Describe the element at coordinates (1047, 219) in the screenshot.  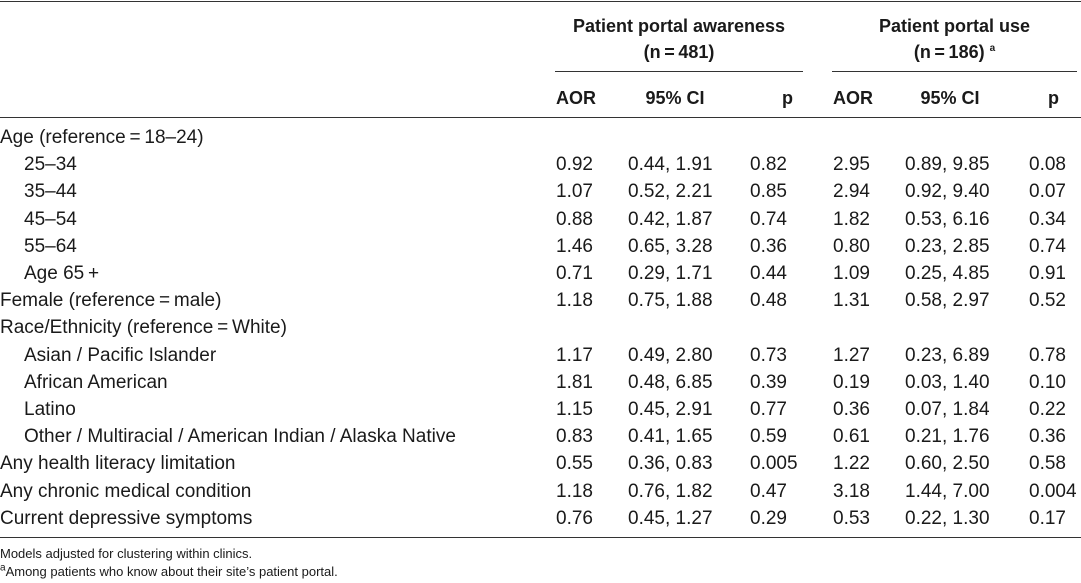
I see `cell-p-use: 0.34` at that location.